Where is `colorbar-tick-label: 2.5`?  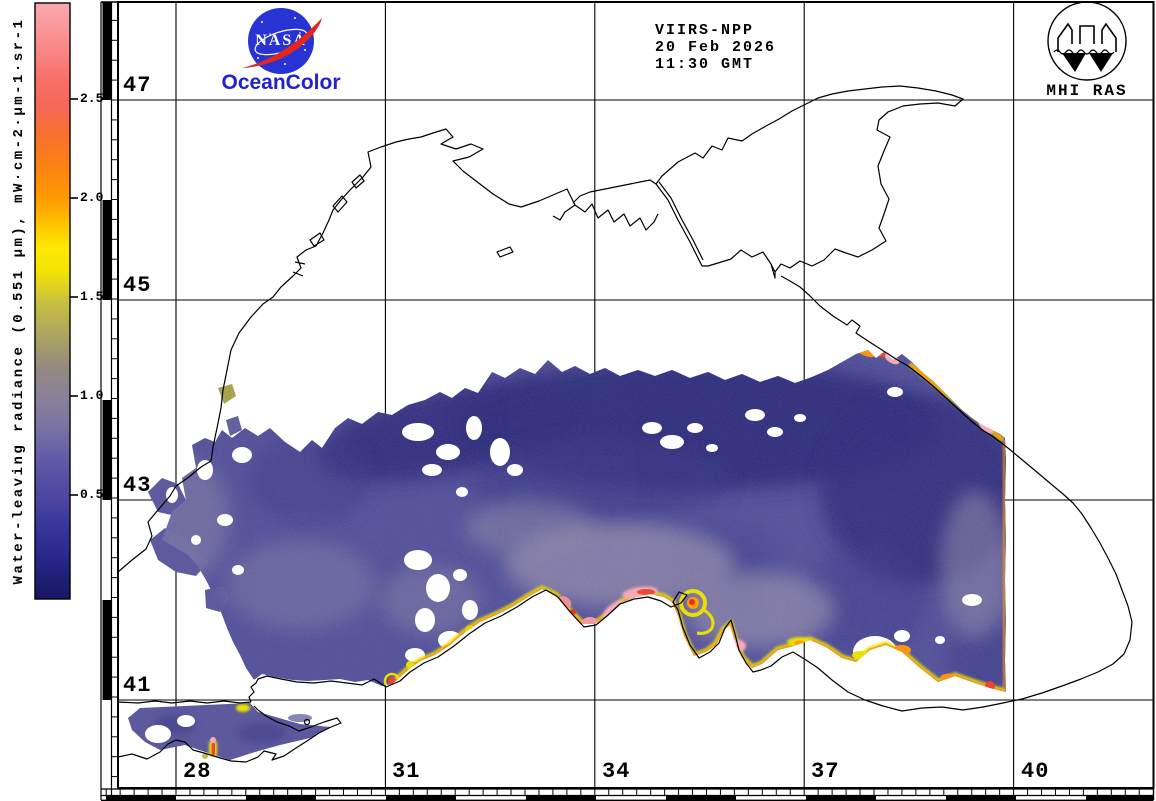
colorbar-tick-label: 2.5 is located at coordinates (92, 98).